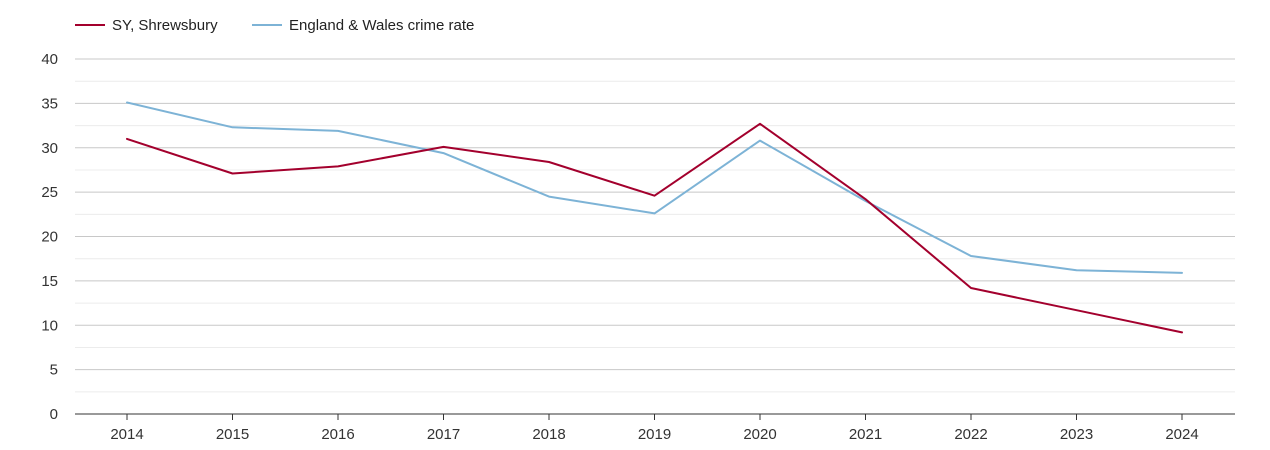  What do you see at coordinates (49, 103) in the screenshot?
I see `y-tick-label: 35` at bounding box center [49, 103].